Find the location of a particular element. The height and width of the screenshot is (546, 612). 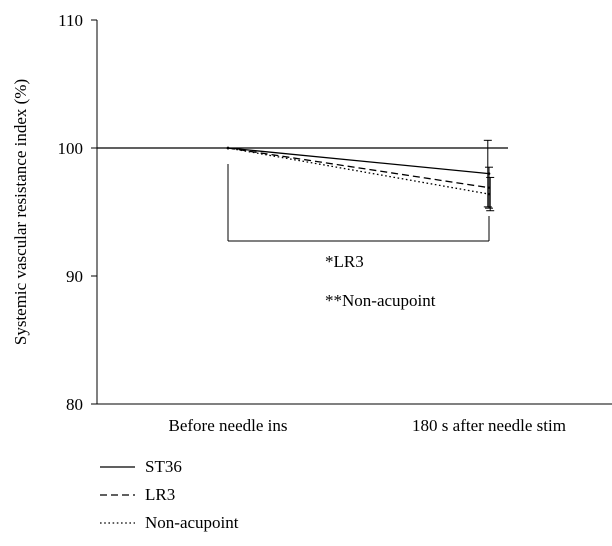

legend-label: ST36 is located at coordinates (163, 466).